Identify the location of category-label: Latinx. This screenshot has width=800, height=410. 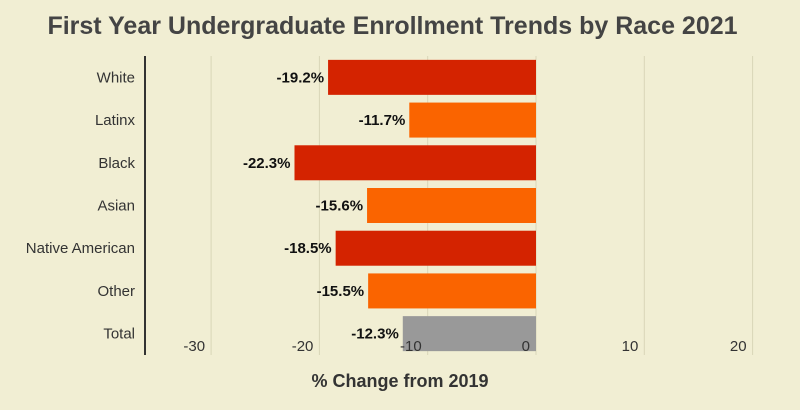
(115, 120).